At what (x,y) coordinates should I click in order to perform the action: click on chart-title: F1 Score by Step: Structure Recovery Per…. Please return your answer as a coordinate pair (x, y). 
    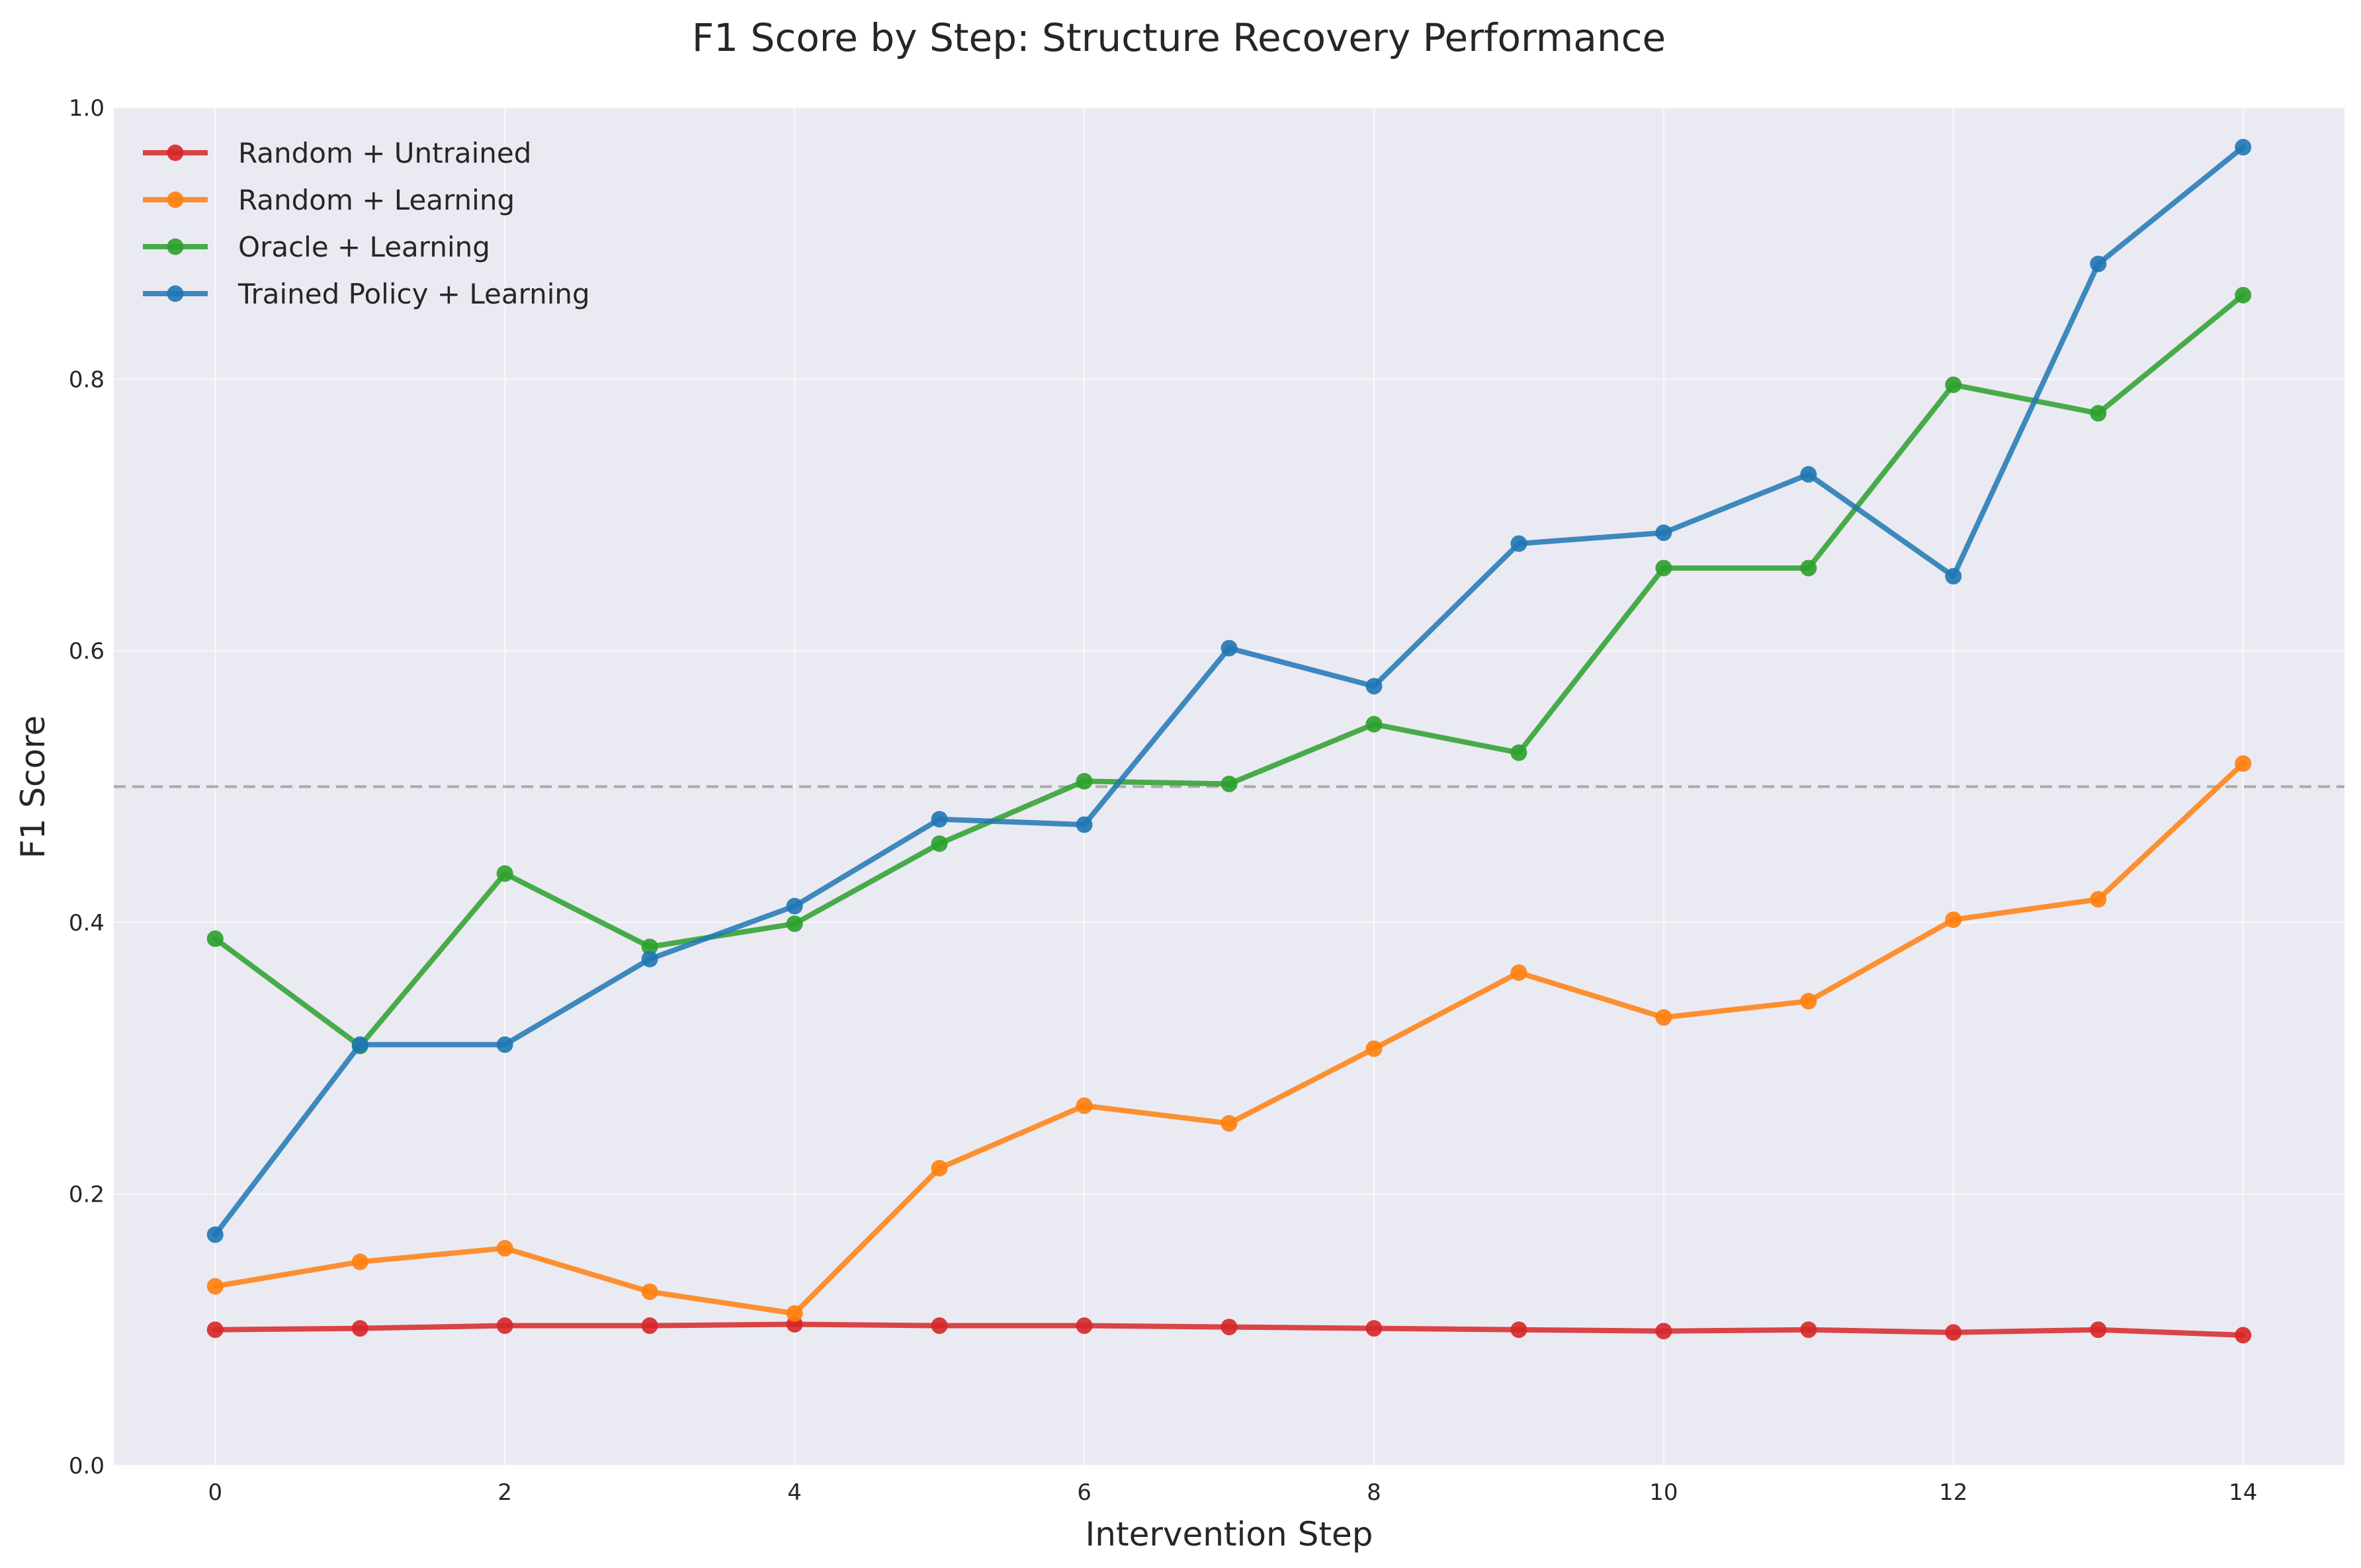
    Looking at the image, I should click on (1179, 37).